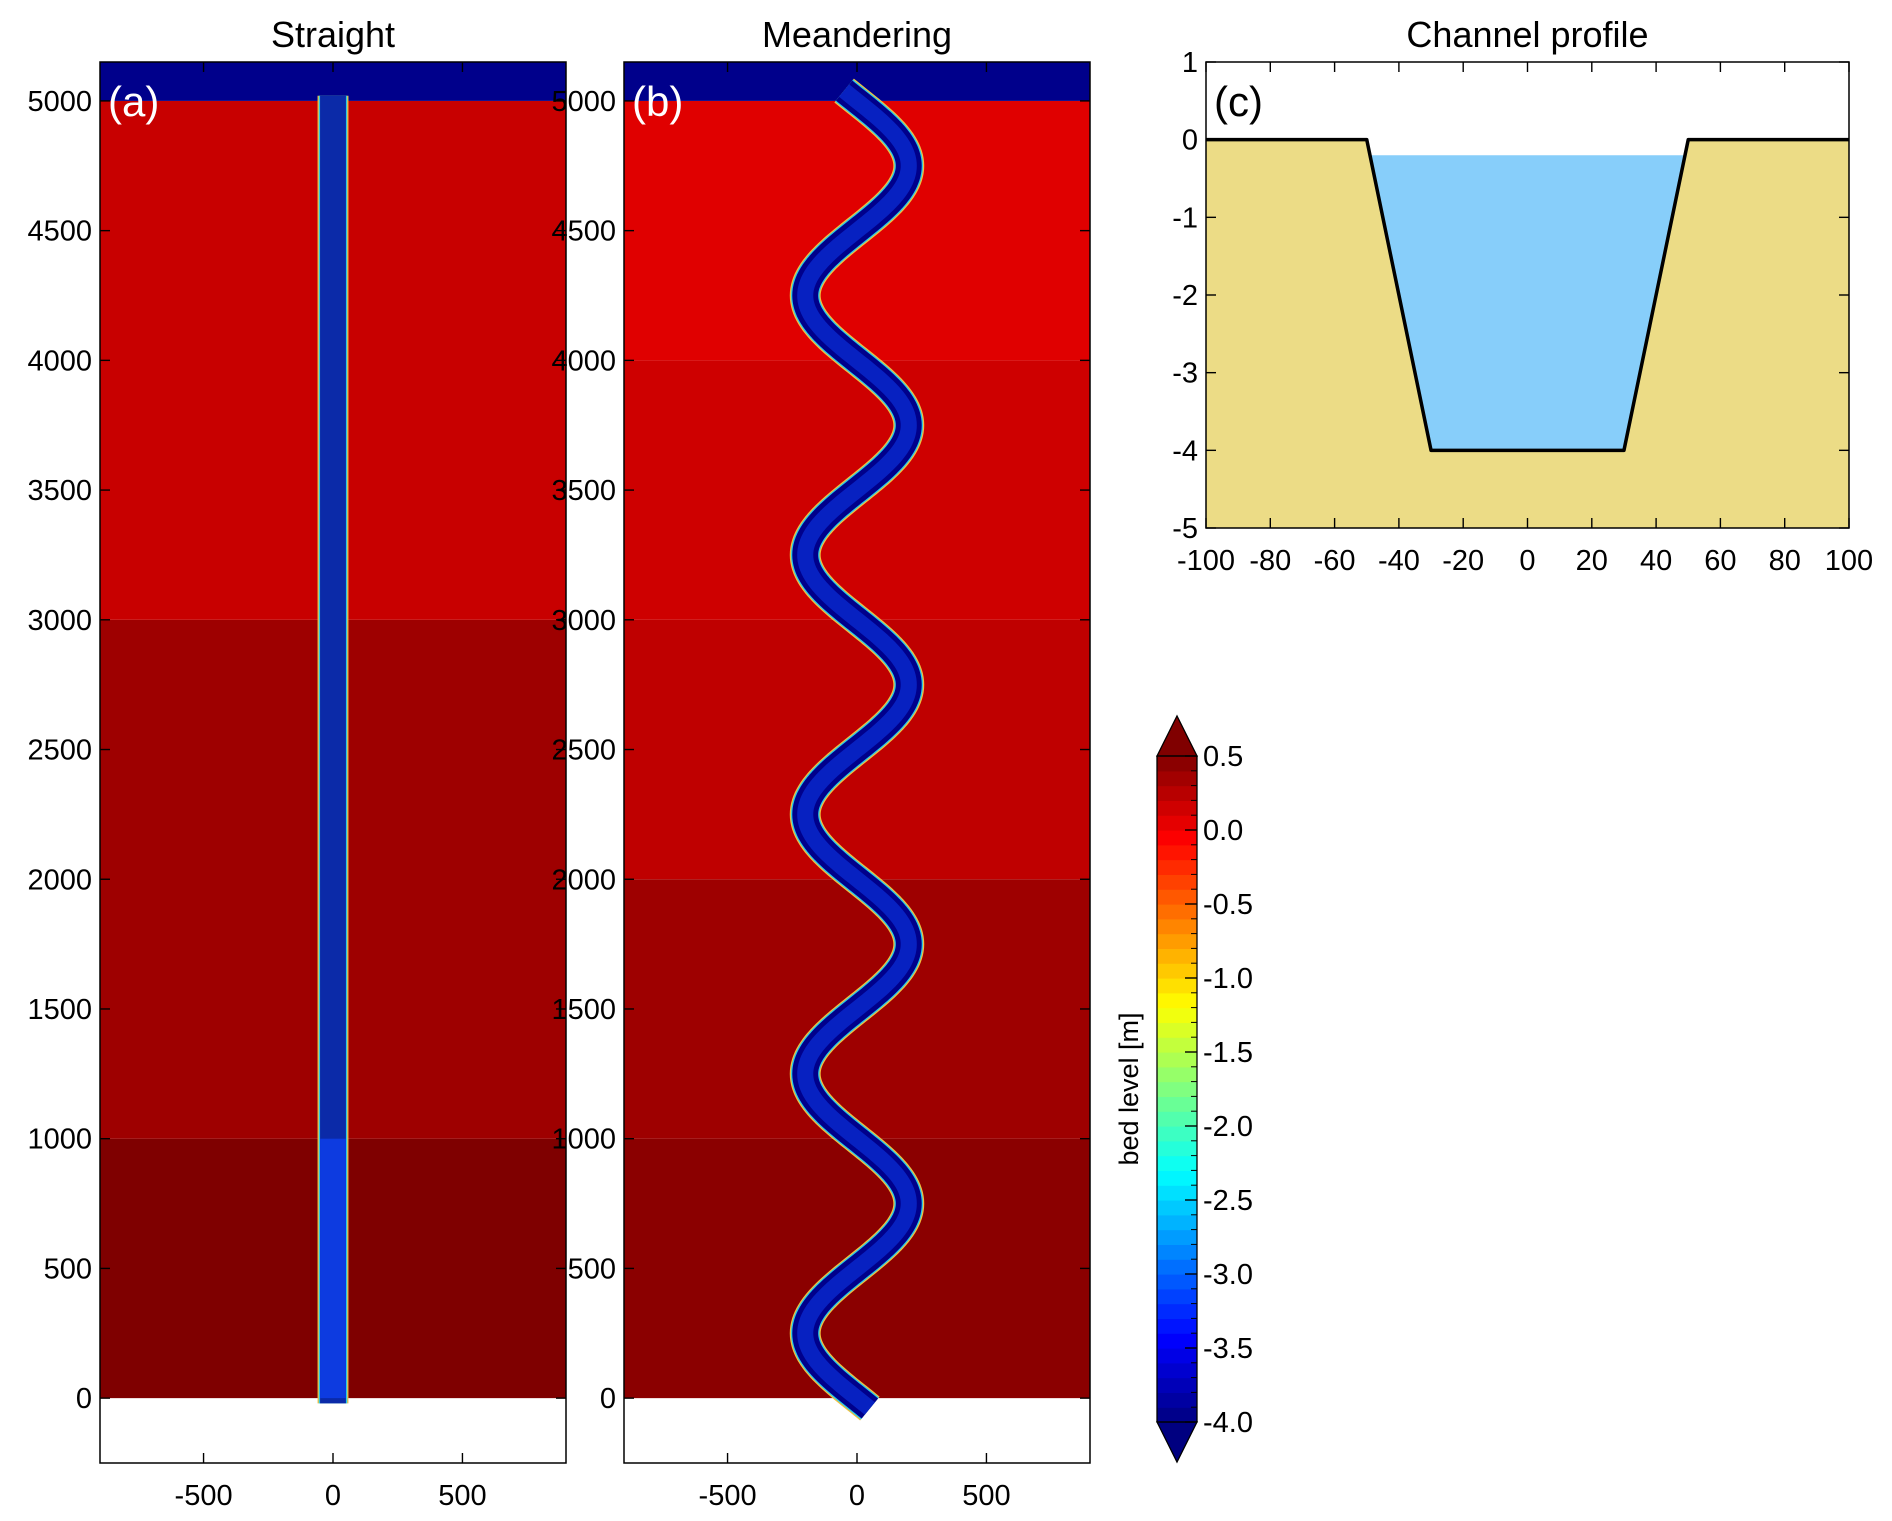  What do you see at coordinates (1185, 374) in the screenshot?
I see `y-tick-label: -3` at bounding box center [1185, 374].